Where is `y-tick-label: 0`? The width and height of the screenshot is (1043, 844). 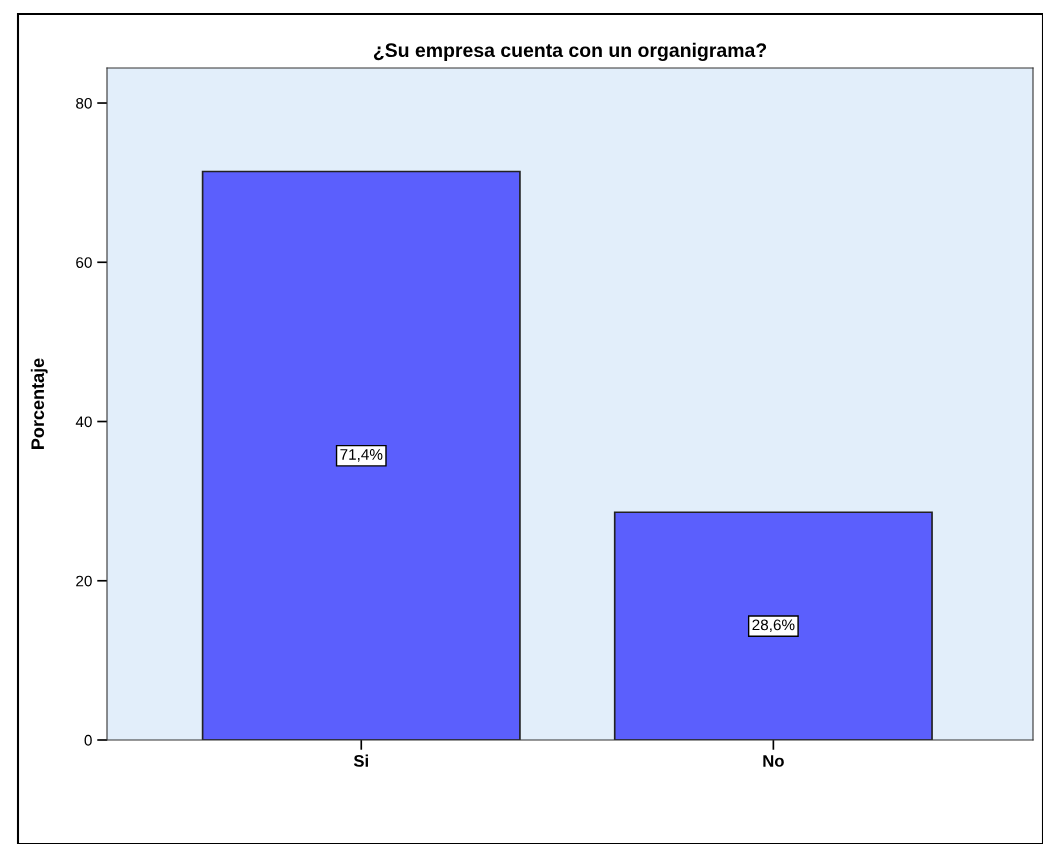
y-tick-label: 0 is located at coordinates (88, 740).